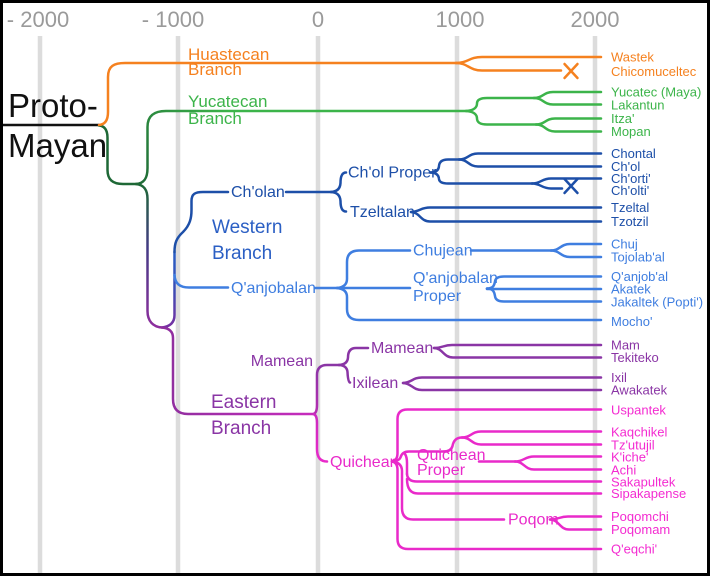 This screenshot has width=710, height=576. What do you see at coordinates (625, 345) in the screenshot?
I see `leaf-label-mam: Mam` at bounding box center [625, 345].